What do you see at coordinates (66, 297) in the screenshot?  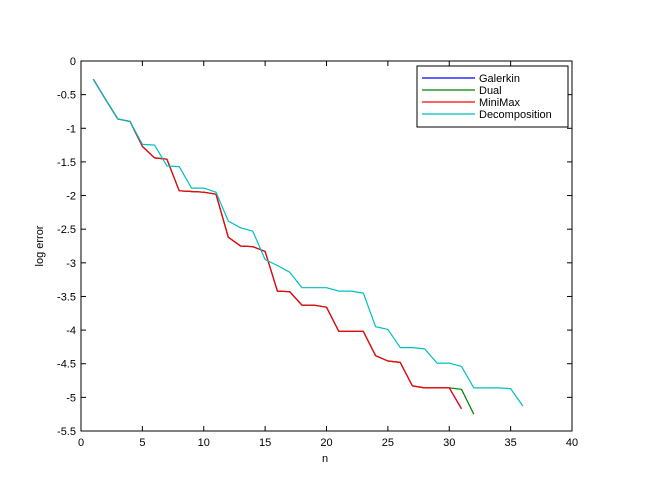 I see `y-tick-label: -3.5` at bounding box center [66, 297].